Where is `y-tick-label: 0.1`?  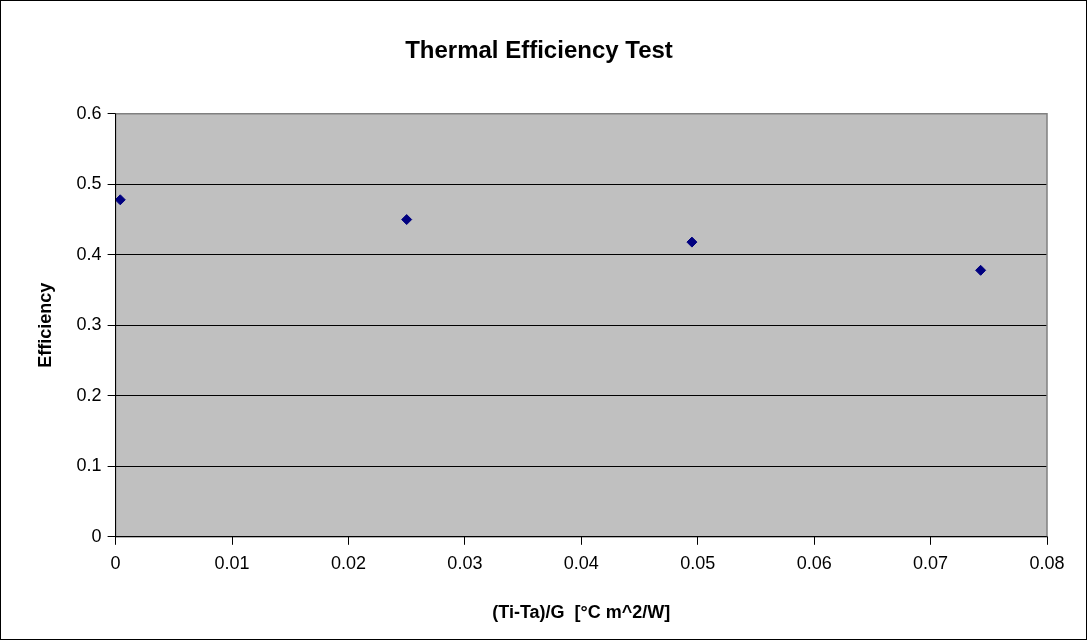 y-tick-label: 0.1 is located at coordinates (89, 465).